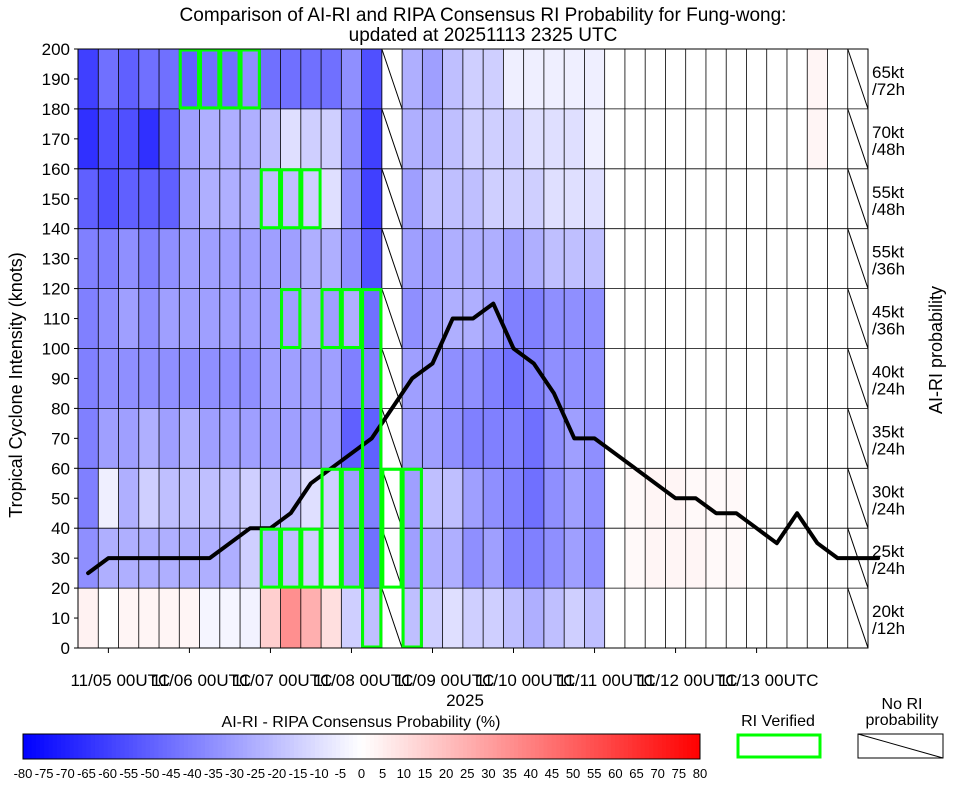  What do you see at coordinates (60, 378) in the screenshot?
I see `y-tick-label: 90` at bounding box center [60, 378].